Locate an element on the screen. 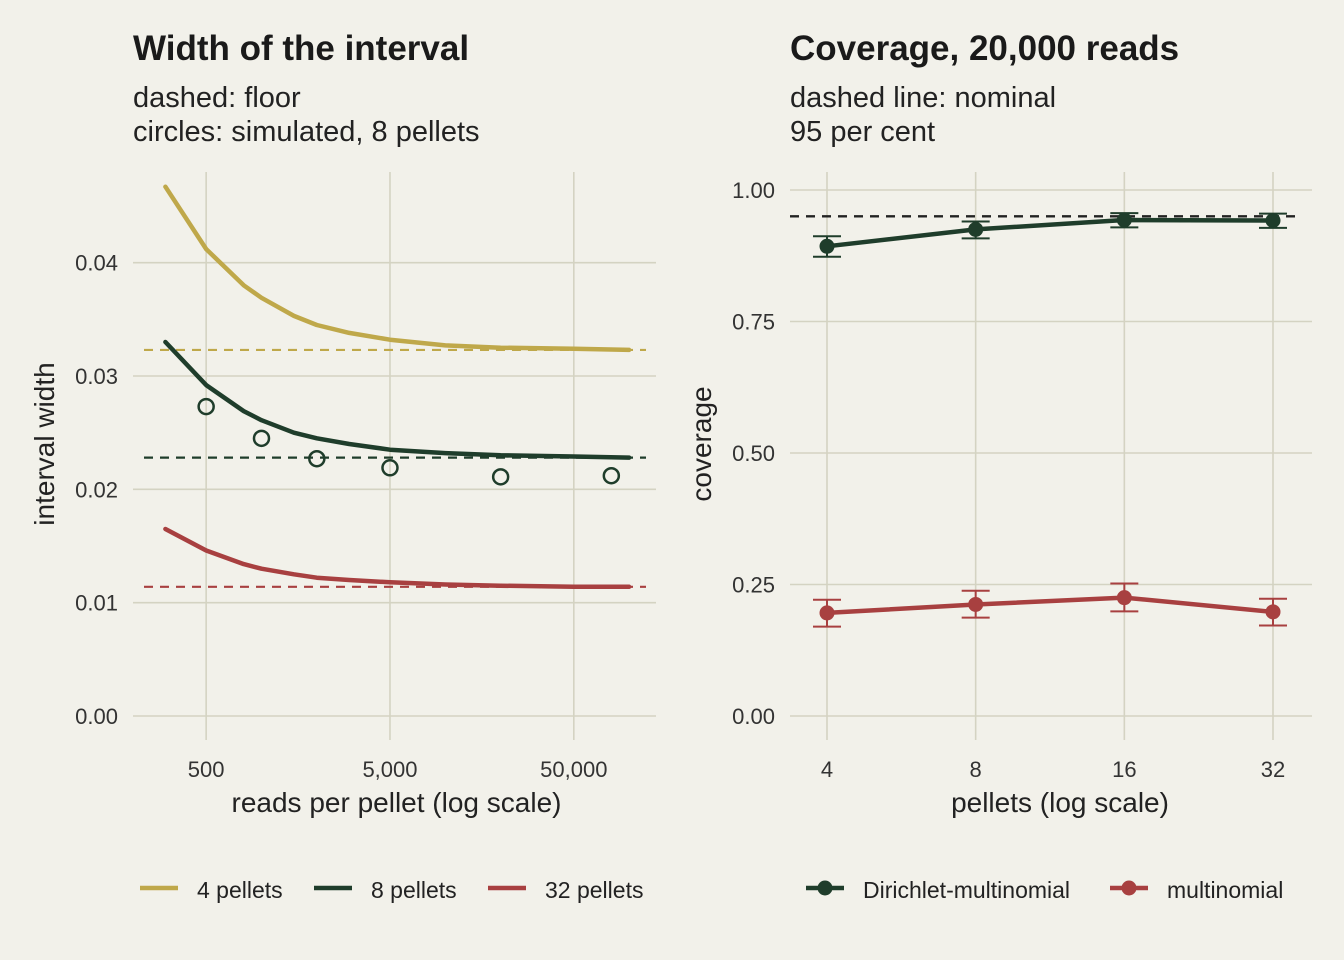 This screenshot has width=1344, height=960. legend-label: 8 pellets is located at coordinates (414, 890).